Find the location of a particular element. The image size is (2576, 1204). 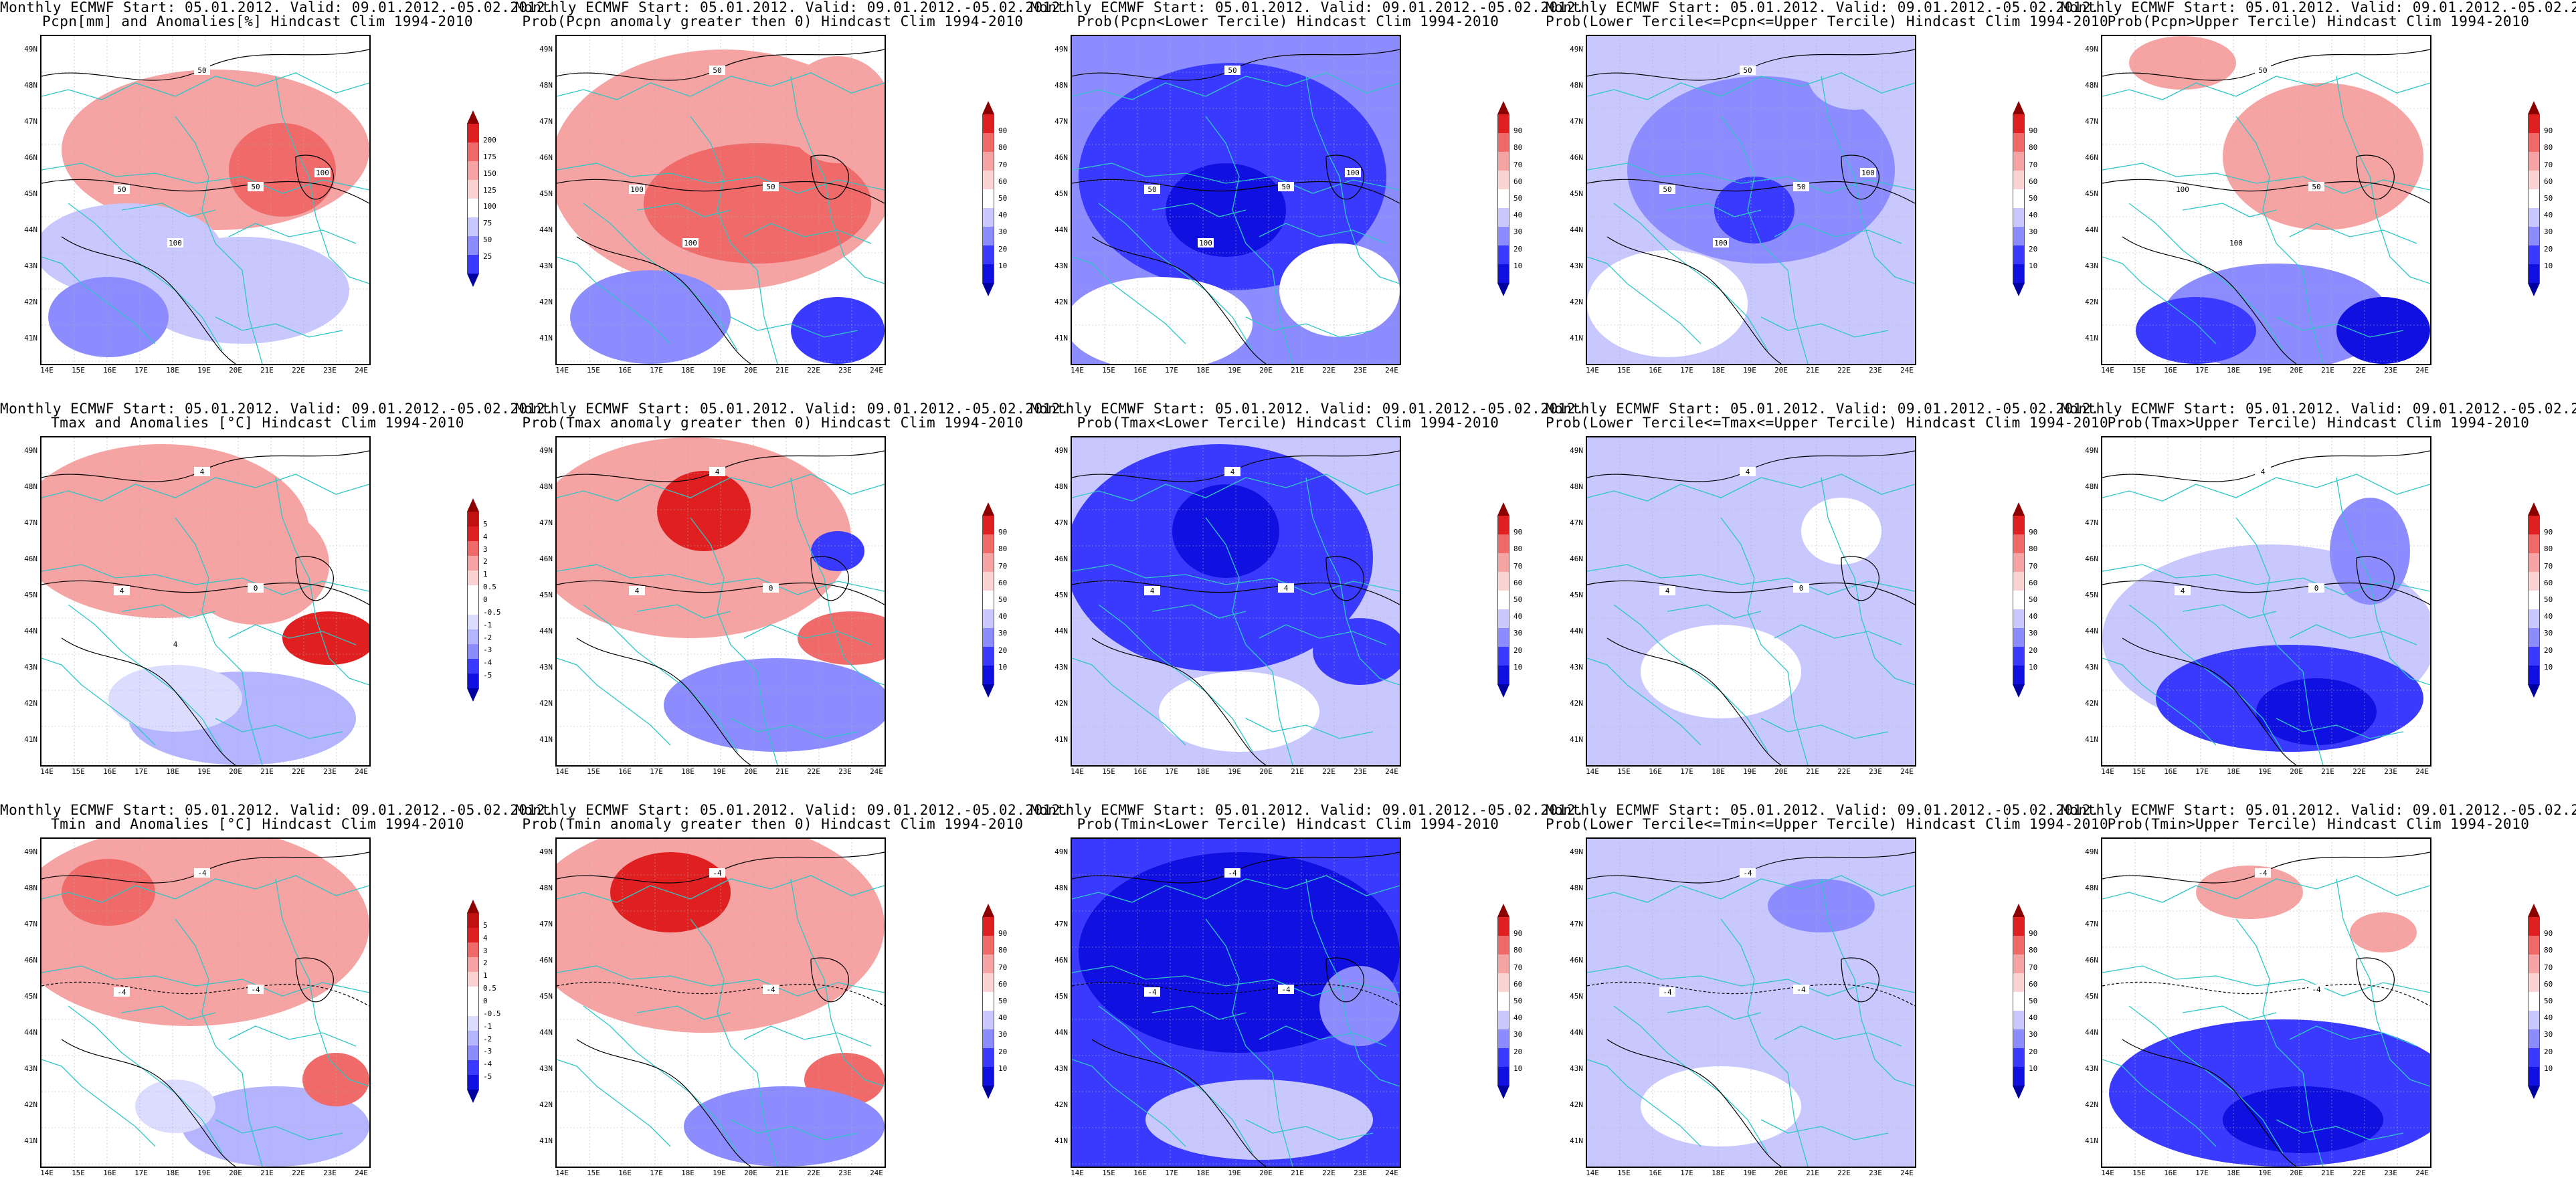

longitude-label: 20E is located at coordinates (1266, 771).